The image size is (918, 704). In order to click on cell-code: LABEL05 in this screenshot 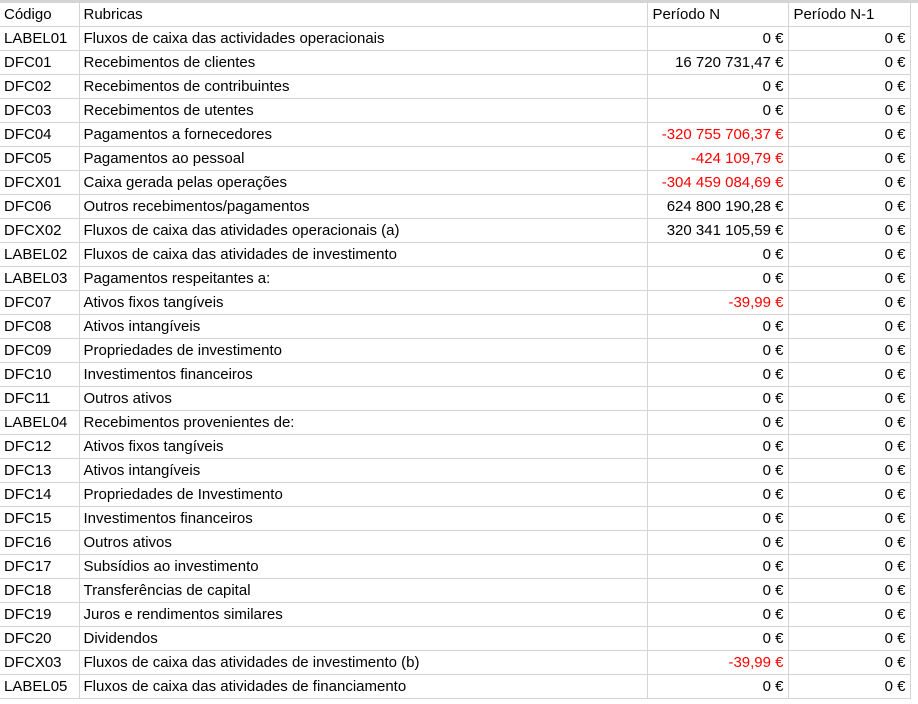, I will do `click(40, 686)`.